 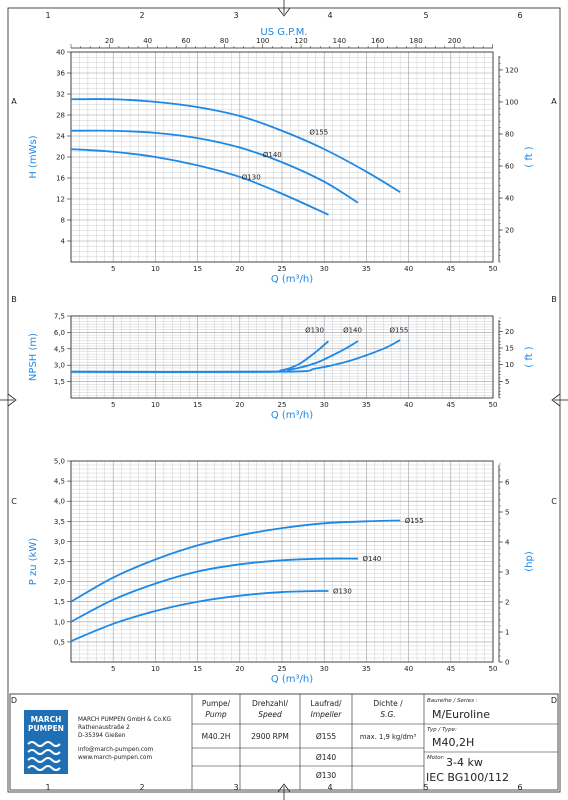 What do you see at coordinates (60, 74) in the screenshot?
I see `y-tick-label: 36` at bounding box center [60, 74].